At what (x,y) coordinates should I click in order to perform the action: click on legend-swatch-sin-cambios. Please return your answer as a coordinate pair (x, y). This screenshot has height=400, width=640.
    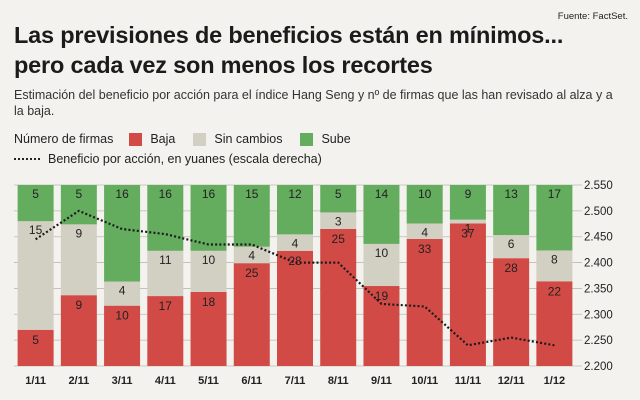
    Looking at the image, I should click on (200, 139).